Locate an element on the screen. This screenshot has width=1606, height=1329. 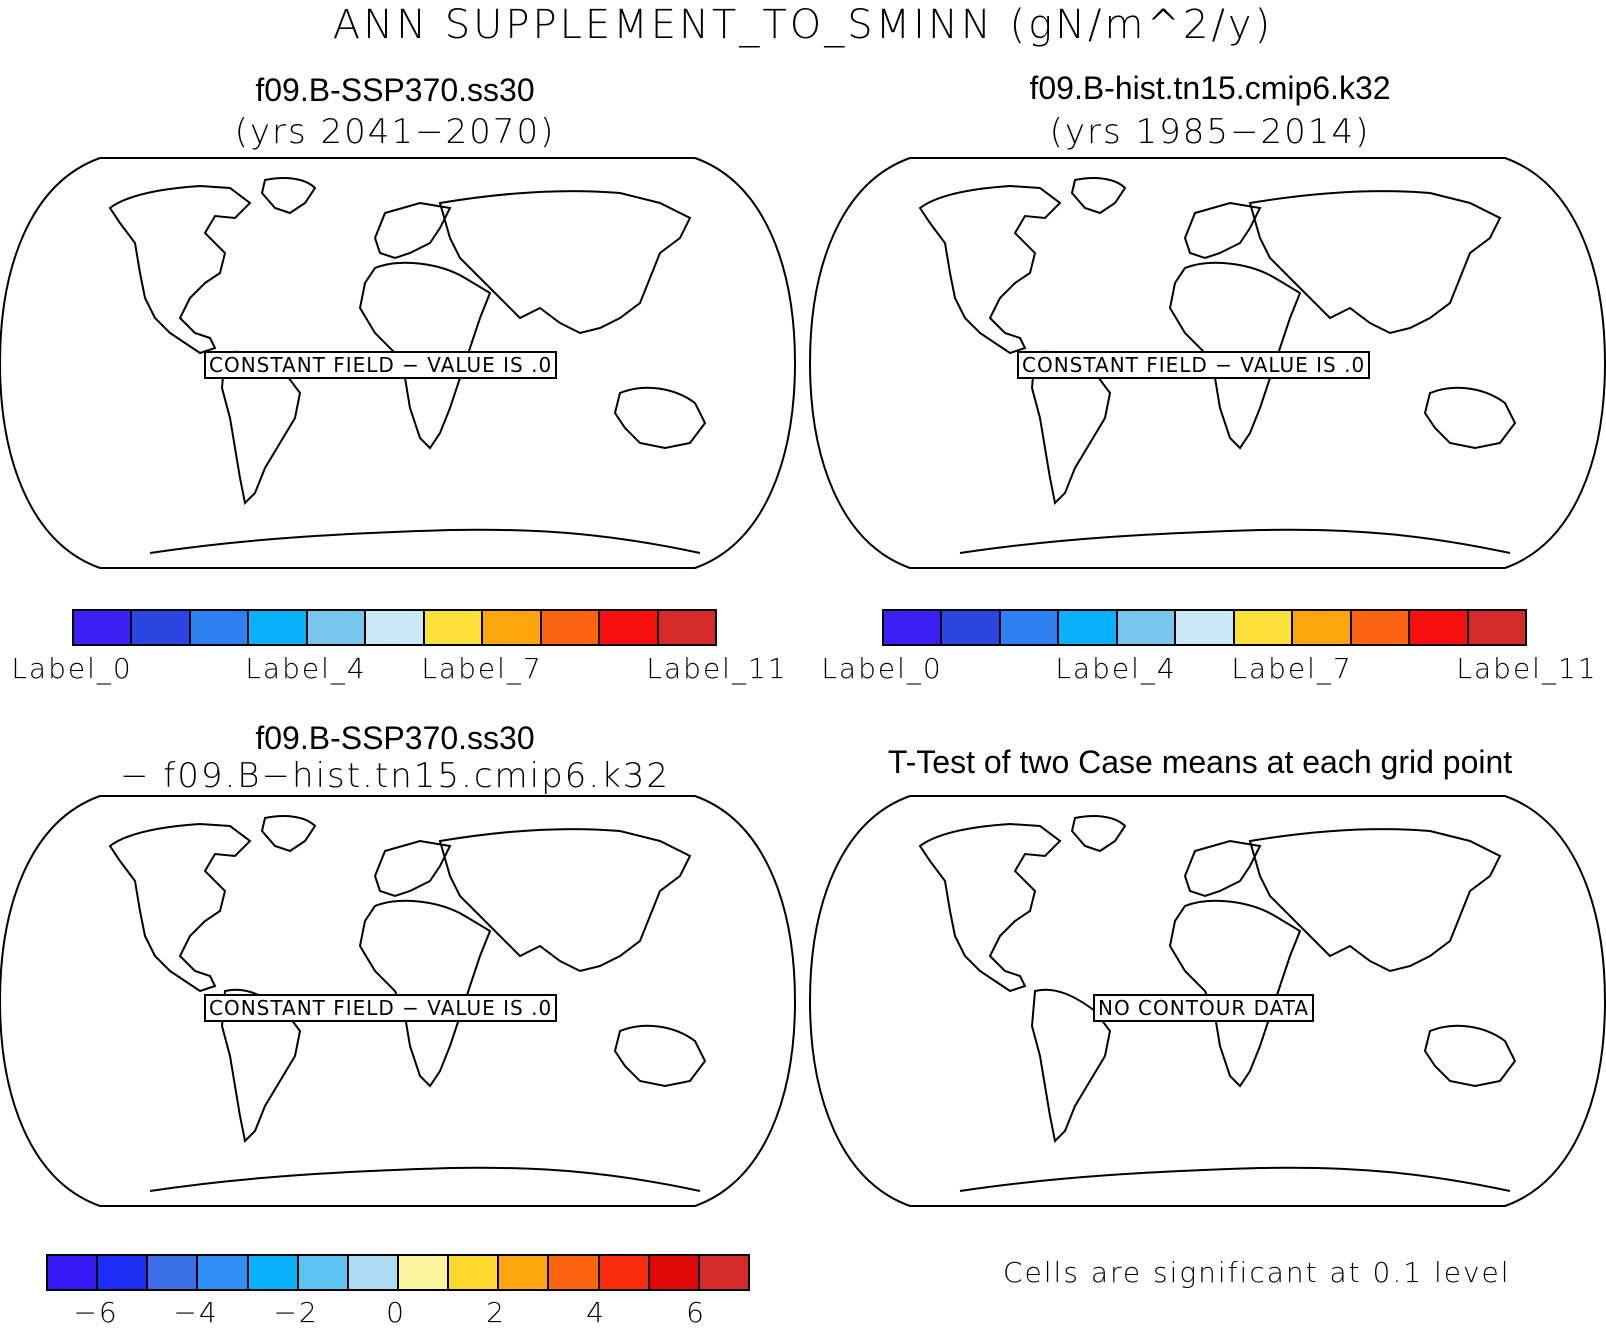
panel-4-info-box: NO CONTOUR DATA is located at coordinates (1204, 1008).